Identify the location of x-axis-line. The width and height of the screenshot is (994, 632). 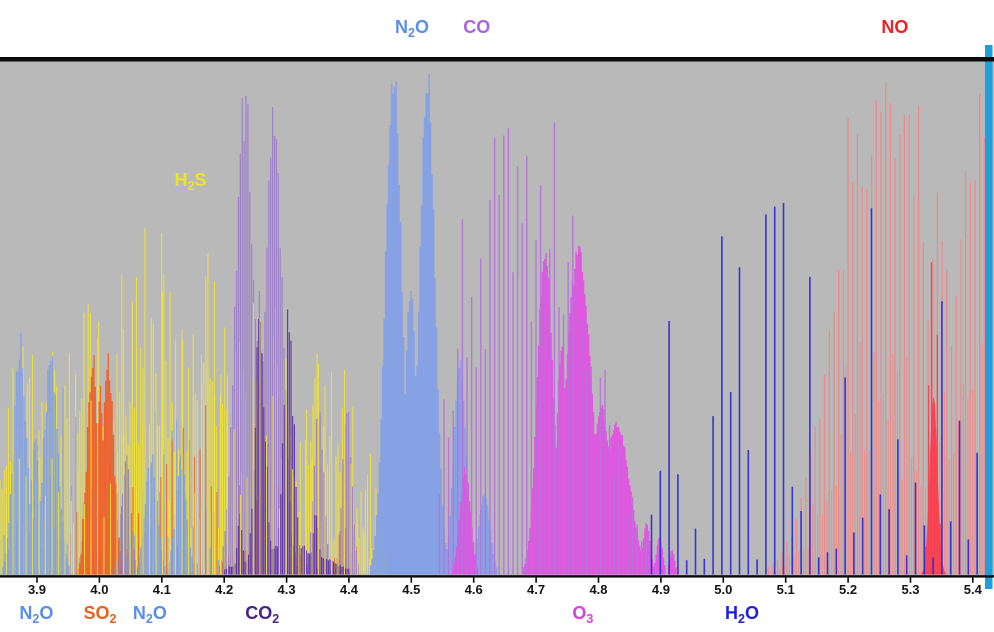
(497, 576).